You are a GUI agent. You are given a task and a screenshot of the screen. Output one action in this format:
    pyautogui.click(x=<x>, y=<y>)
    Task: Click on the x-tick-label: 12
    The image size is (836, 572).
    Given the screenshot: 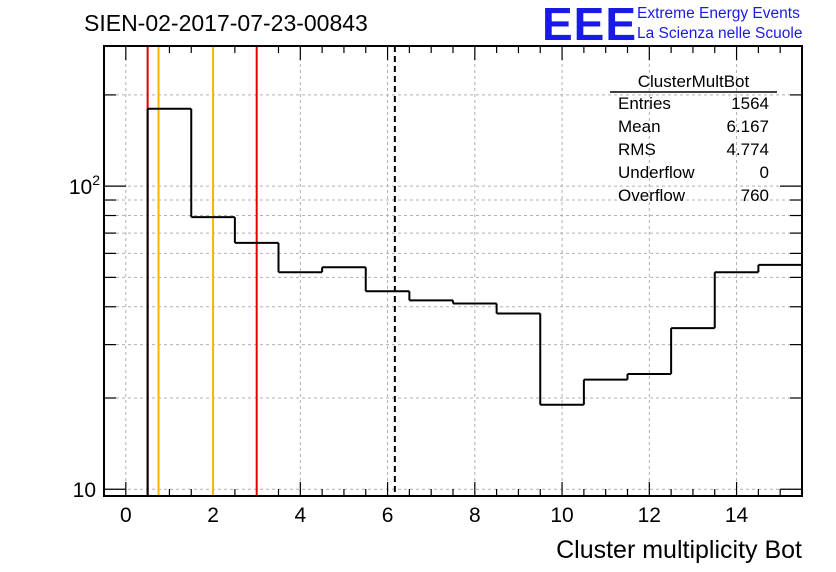 What is the action you would take?
    pyautogui.click(x=649, y=515)
    